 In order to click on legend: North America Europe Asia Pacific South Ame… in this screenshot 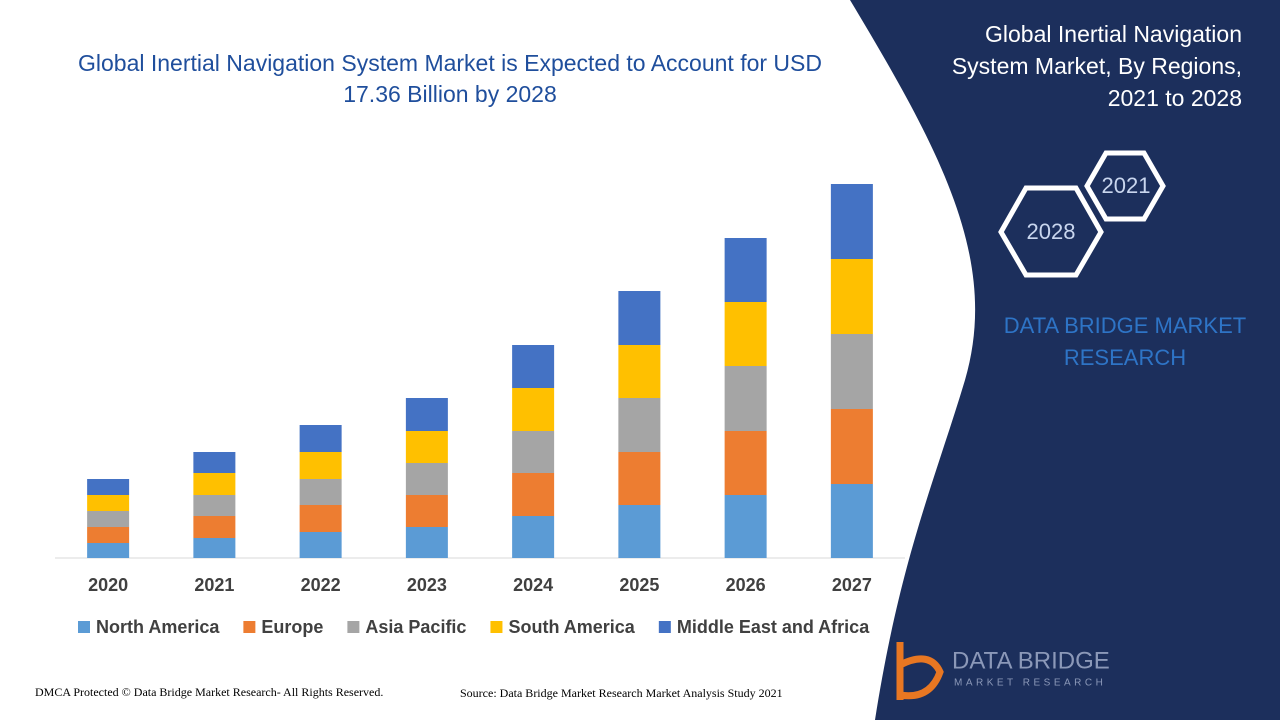, I will do `click(474, 627)`.